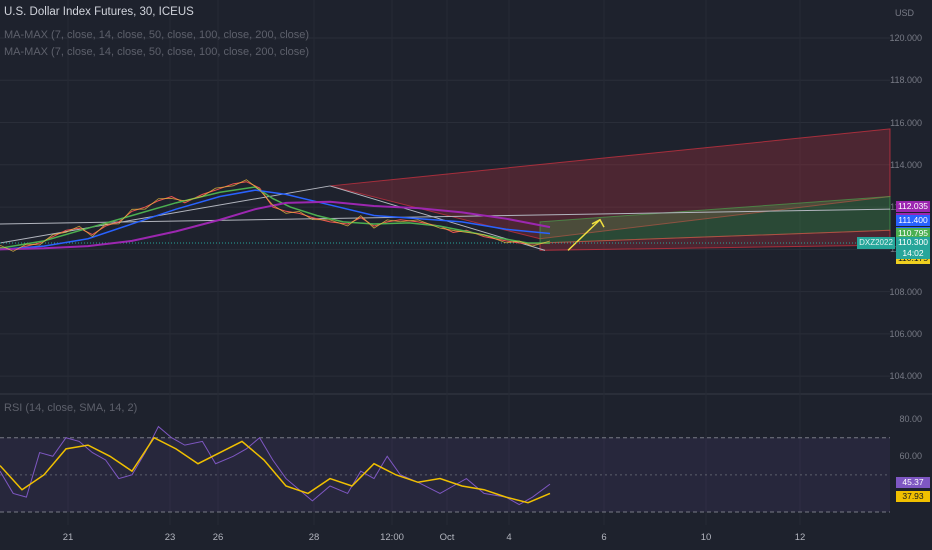 This screenshot has width=932, height=550. Describe the element at coordinates (598, 223) in the screenshot. I see `projection-arrow-head` at that location.